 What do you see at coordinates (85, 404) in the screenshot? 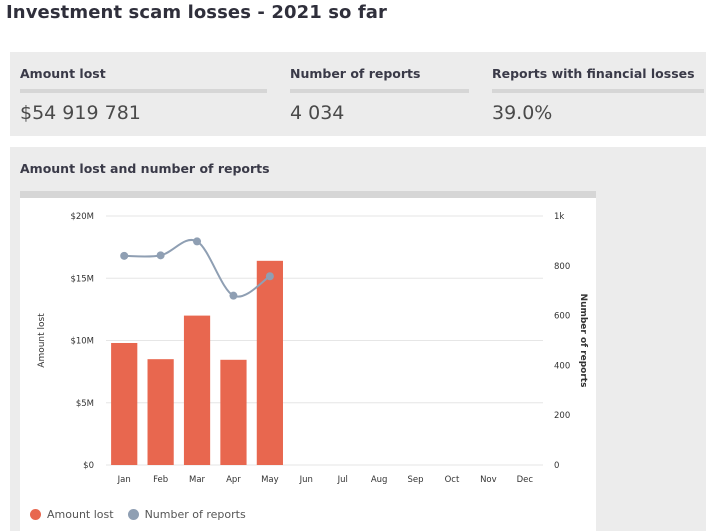
I see `y-tick-label: $5M` at bounding box center [85, 404].